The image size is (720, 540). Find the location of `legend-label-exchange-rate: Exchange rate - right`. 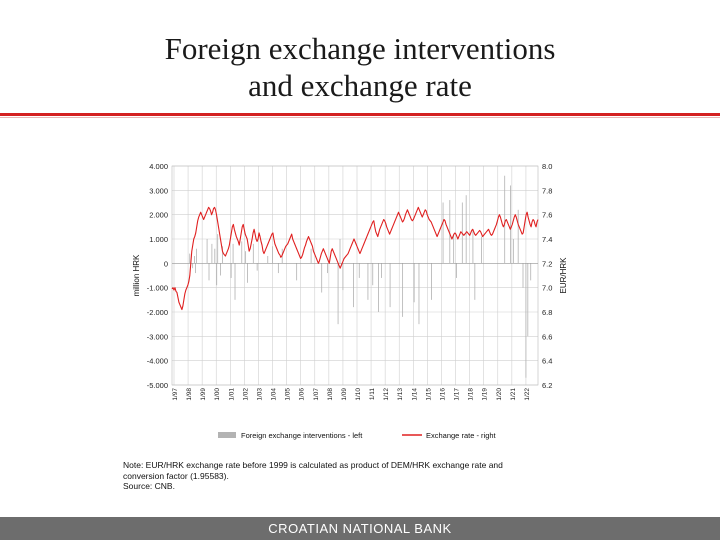

legend-label-exchange-rate: Exchange rate - right is located at coordinates (461, 435).